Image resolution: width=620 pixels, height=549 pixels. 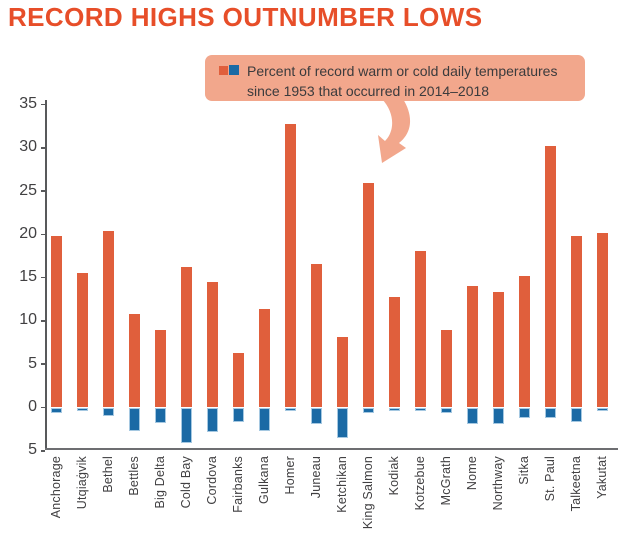 What do you see at coordinates (368, 411) in the screenshot?
I see `bar-cold-king-salmon` at bounding box center [368, 411].